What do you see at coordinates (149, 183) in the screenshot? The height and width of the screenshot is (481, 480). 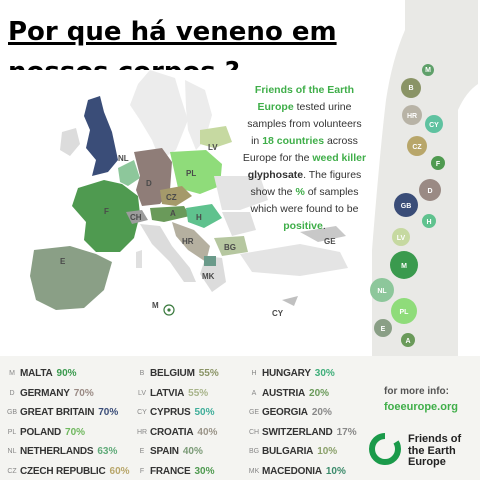 I see `map-label-d: D` at bounding box center [149, 183].